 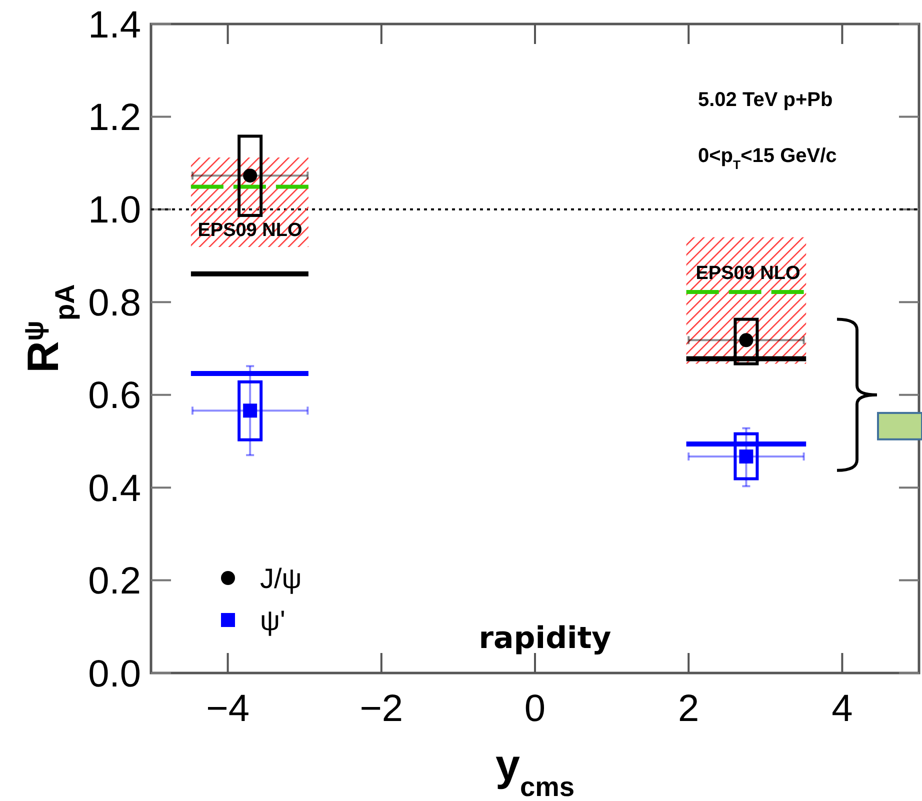 What do you see at coordinates (273, 620) in the screenshot?
I see `legend-label: ψ'` at bounding box center [273, 620].